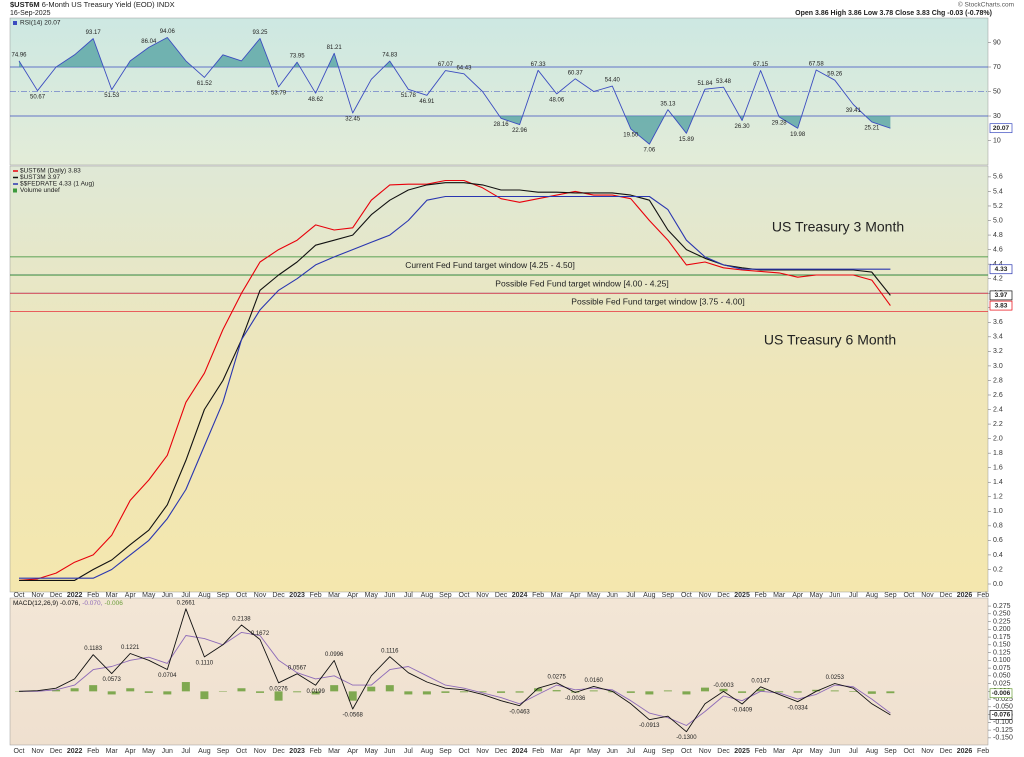 The image size is (1024, 757). I want to click on value-label: 32.45, so click(353, 120).